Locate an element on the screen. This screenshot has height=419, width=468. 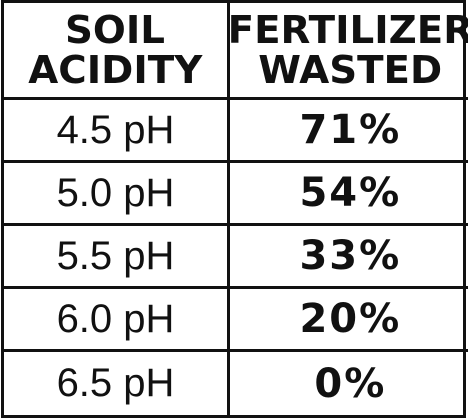
row-5-wasted: 0% is located at coordinates (350, 383).